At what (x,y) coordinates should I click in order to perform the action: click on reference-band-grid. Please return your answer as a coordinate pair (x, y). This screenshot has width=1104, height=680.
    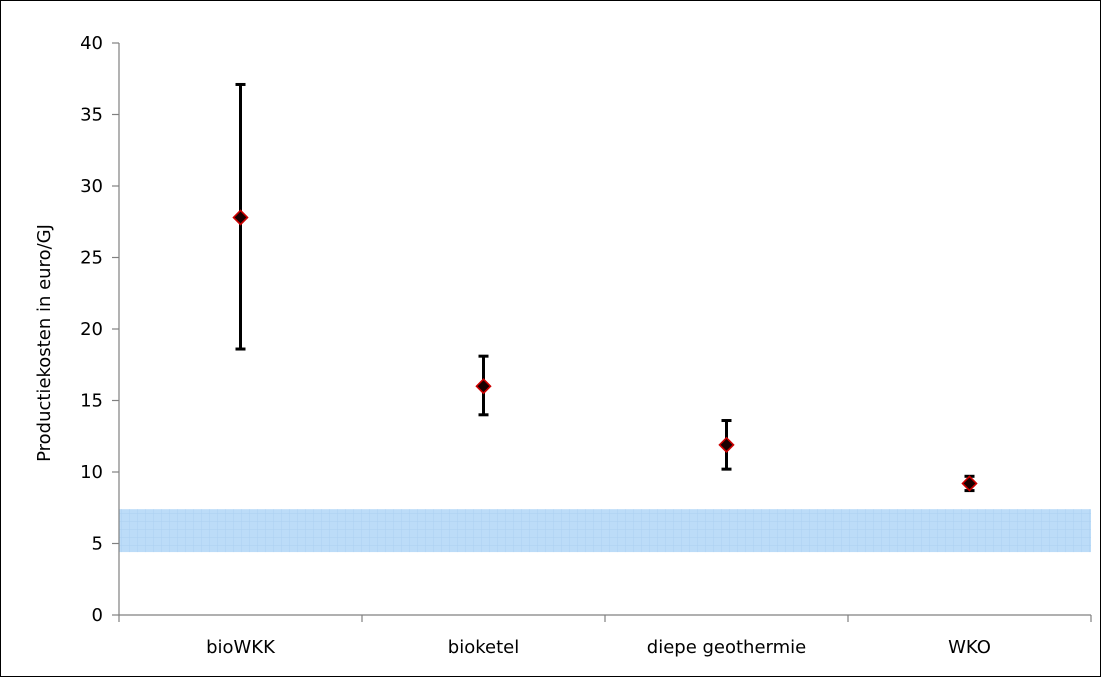
    Looking at the image, I should click on (605, 531).